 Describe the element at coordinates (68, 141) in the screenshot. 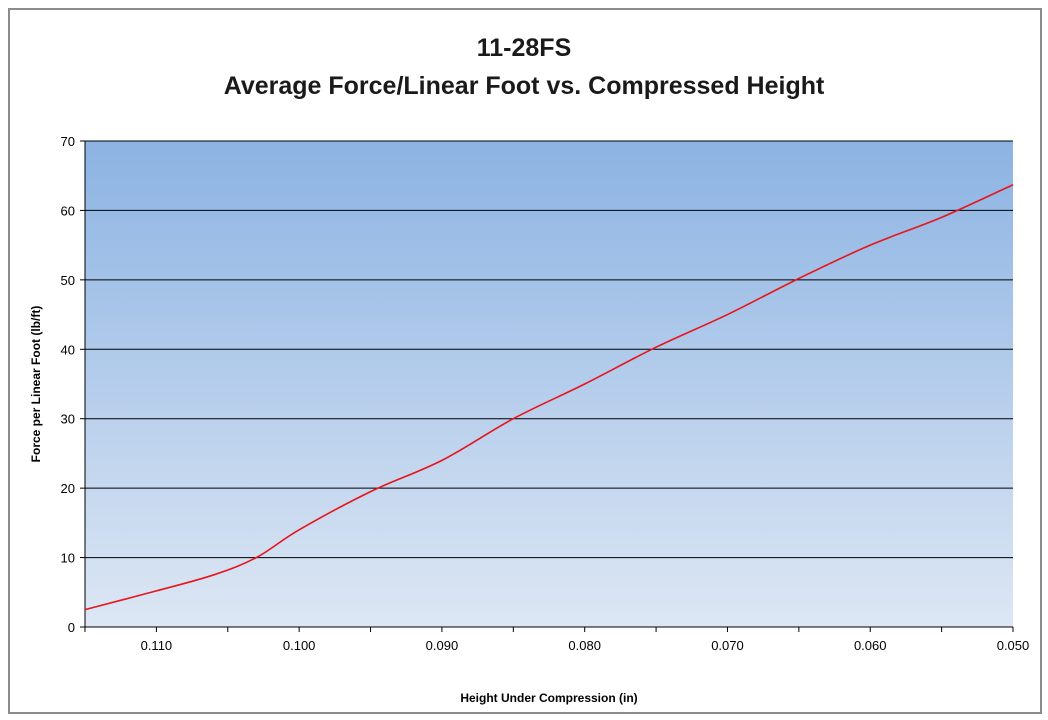

I see `y-tick-label: 70` at that location.